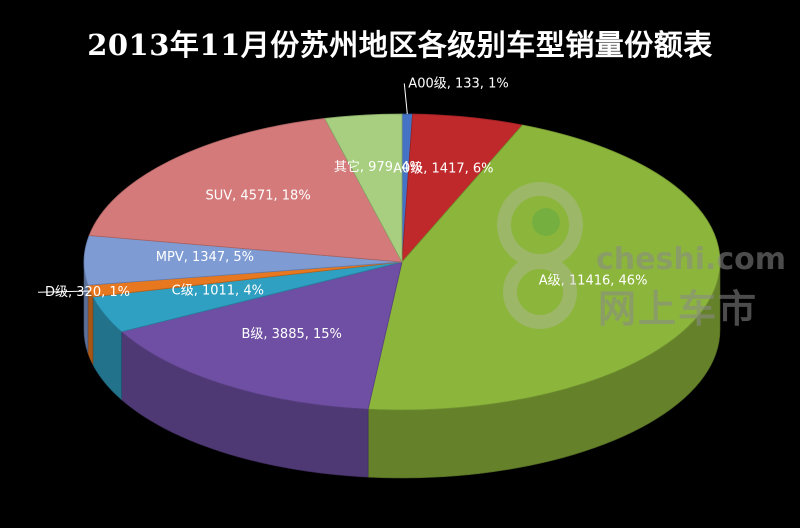  Describe the element at coordinates (443, 168) in the screenshot. I see `data-label-1: A0级, 1417, 6%` at that location.